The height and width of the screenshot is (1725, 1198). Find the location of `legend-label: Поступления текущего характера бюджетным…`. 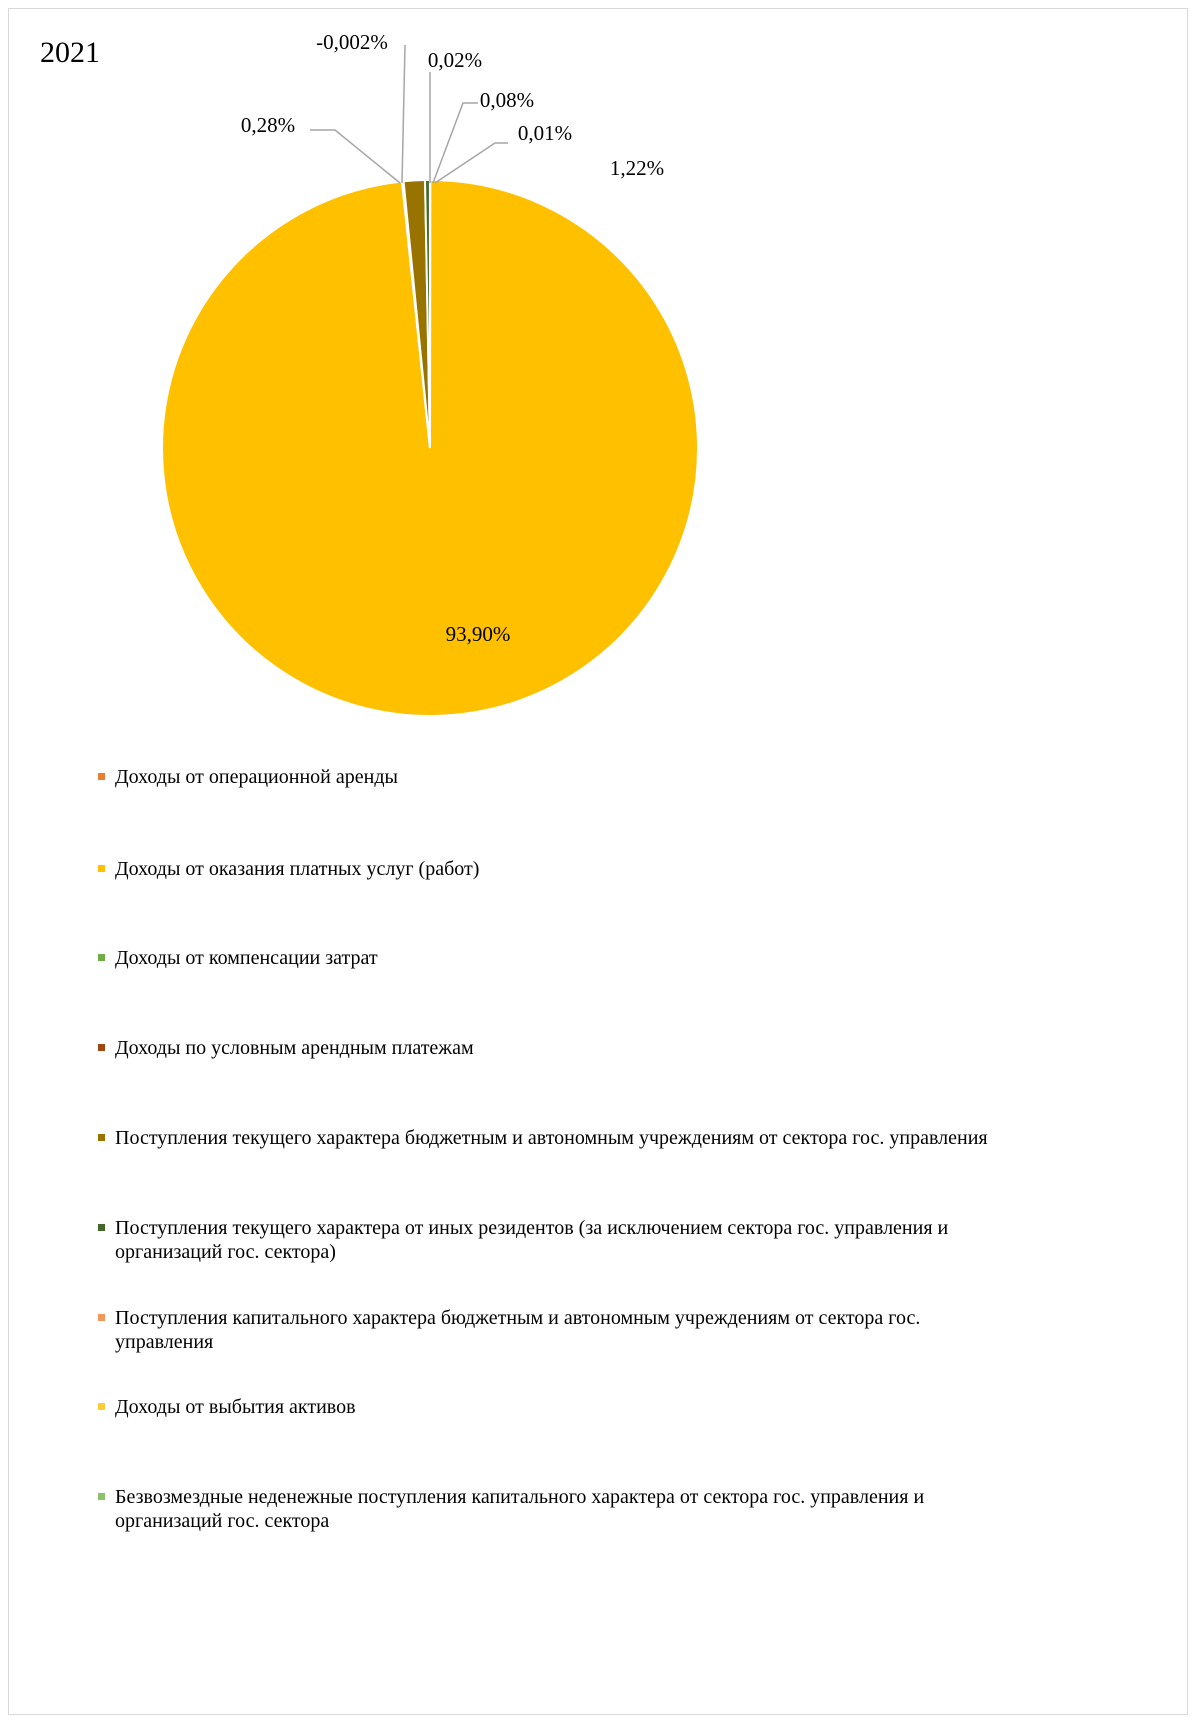

legend-label: Поступления текущего характера бюджетным… is located at coordinates (551, 1138).